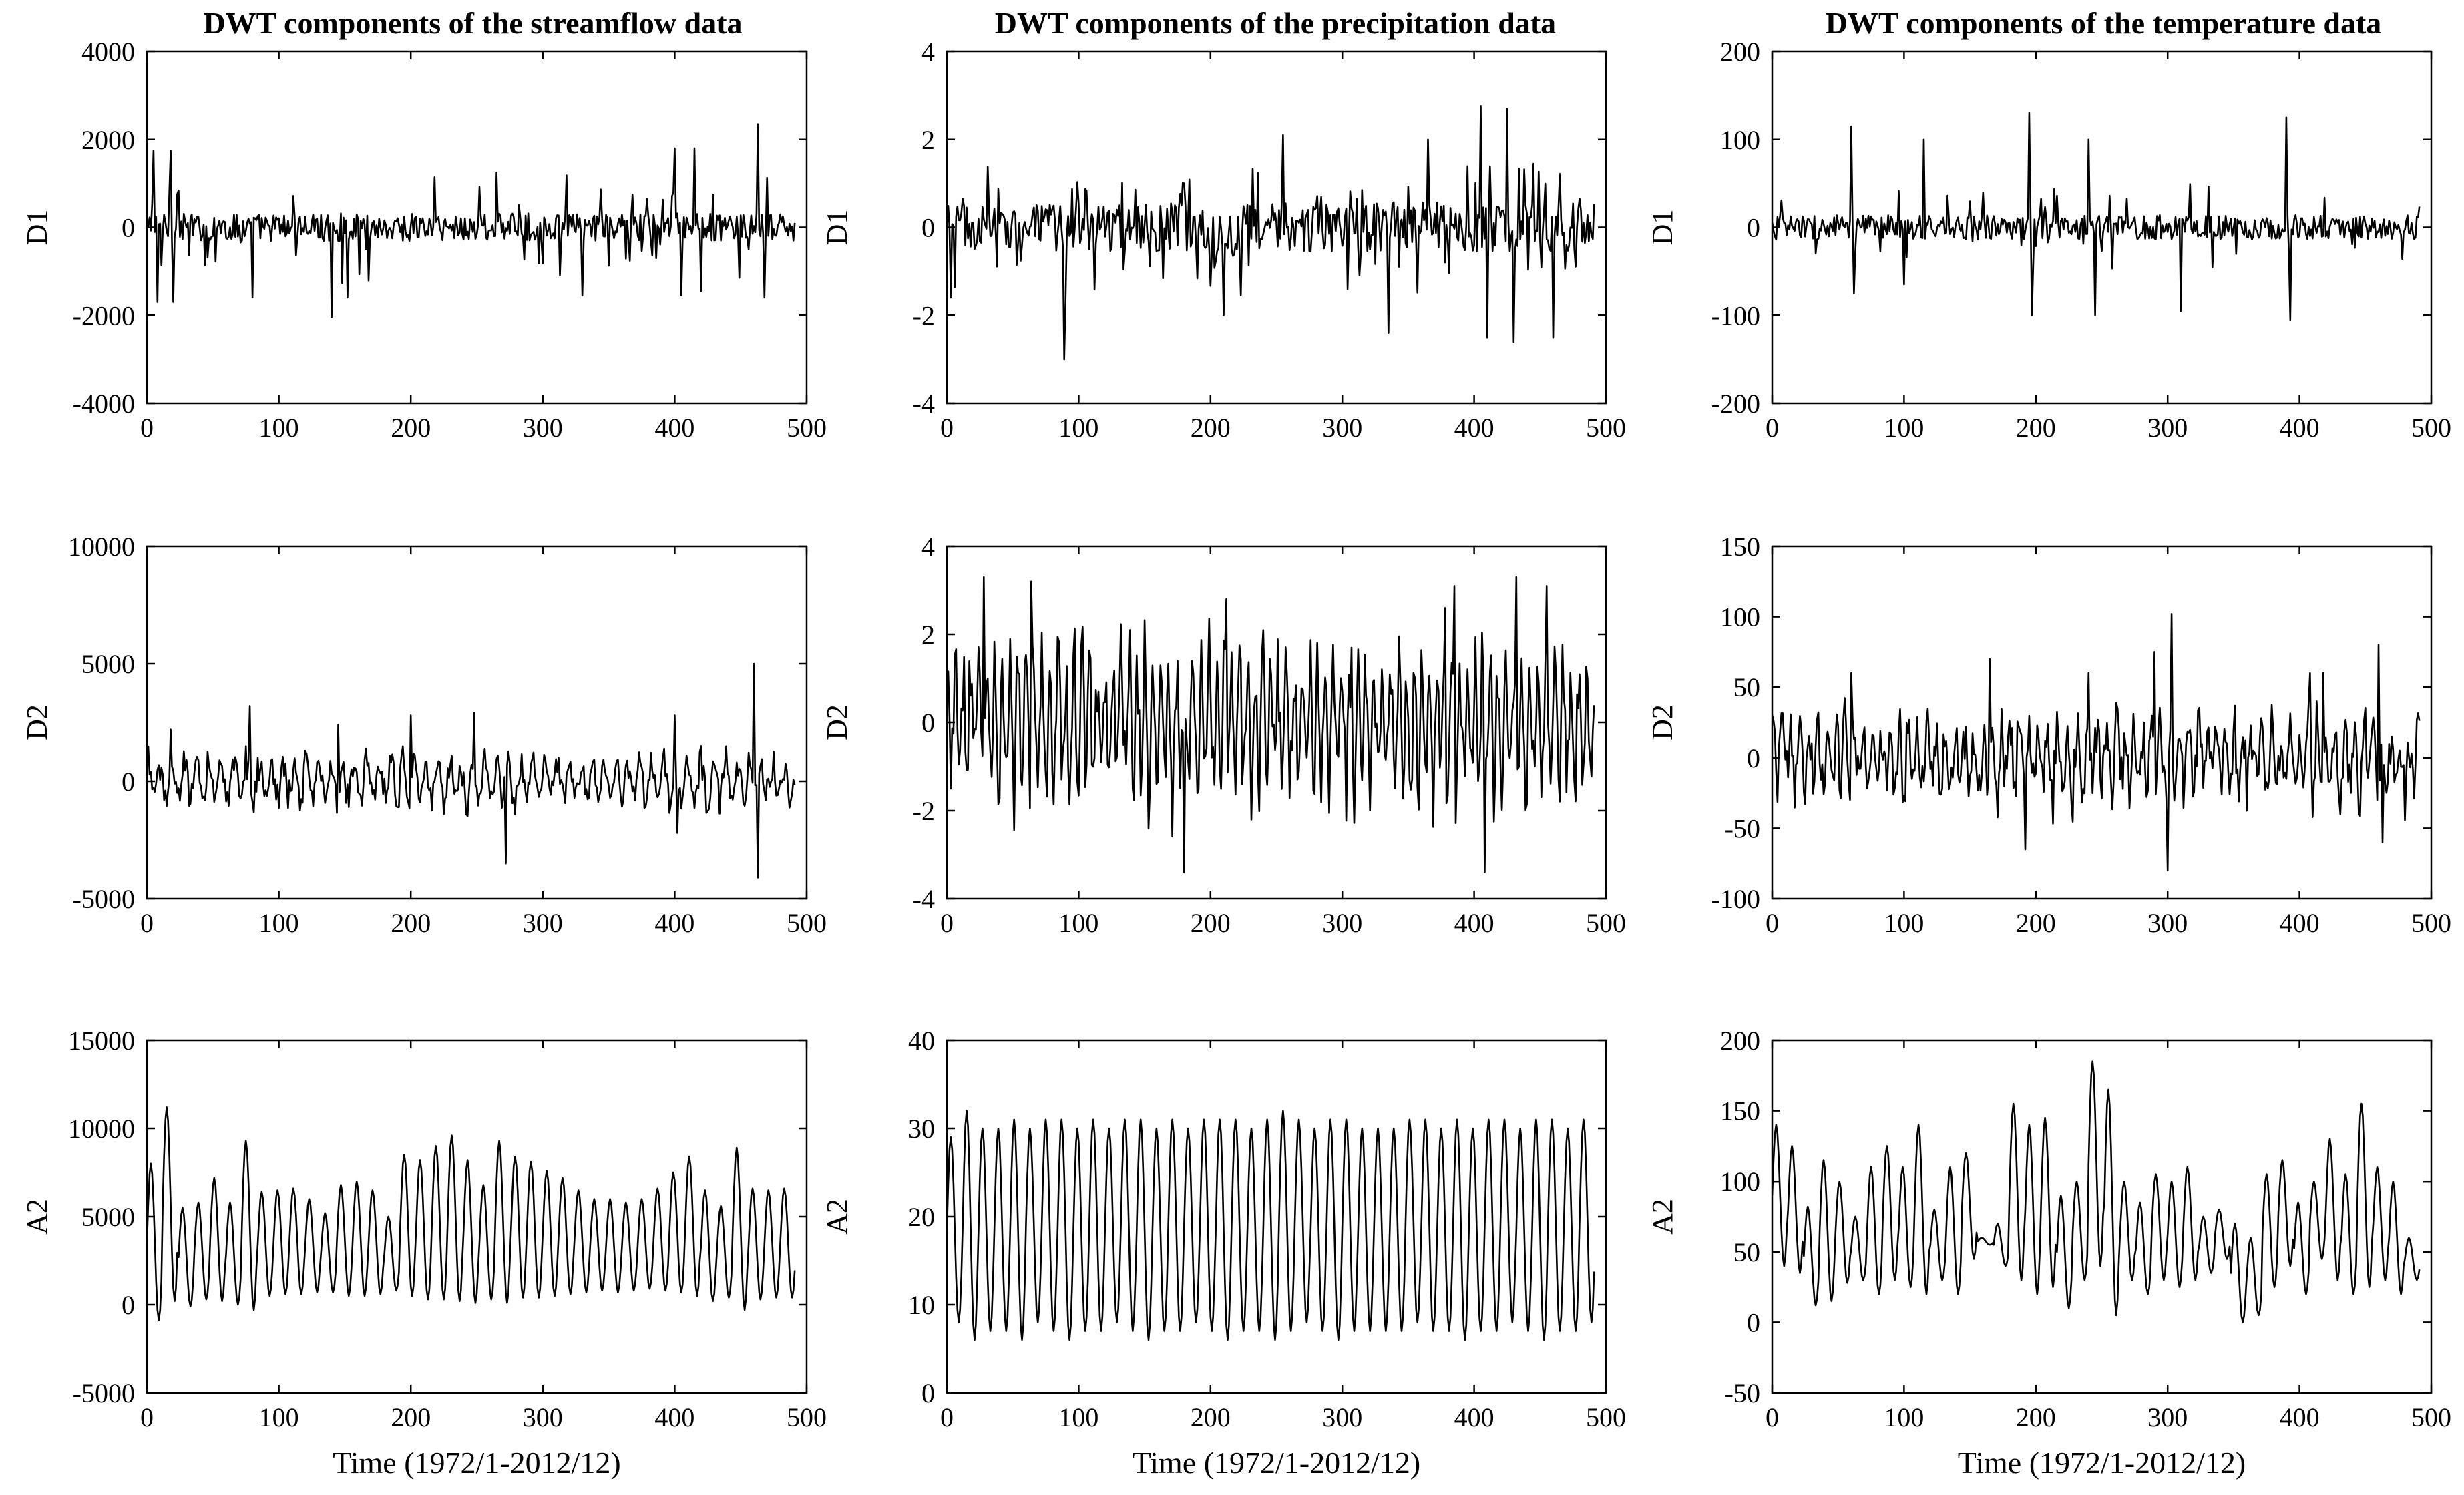 This screenshot has height=1495, width=2464. What do you see at coordinates (1223, 734) in the screenshot?
I see `subplot-d2-precipitation: 0 100 200 300 400 500 -4 -2 0 2 4 D2` at bounding box center [1223, 734].